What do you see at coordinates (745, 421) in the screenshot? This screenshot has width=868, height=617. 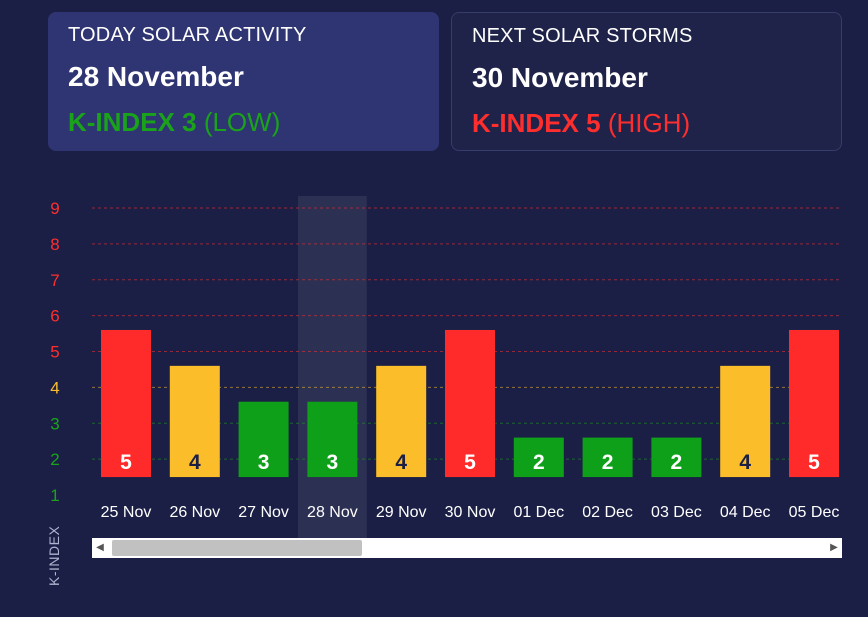 I see `bar-04-dec` at bounding box center [745, 421].